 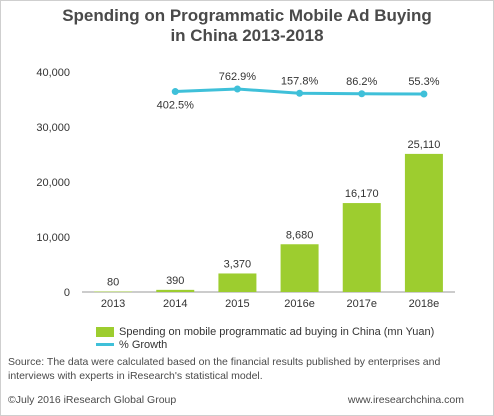 I want to click on bar-value-label: 16,170, so click(x=362, y=194).